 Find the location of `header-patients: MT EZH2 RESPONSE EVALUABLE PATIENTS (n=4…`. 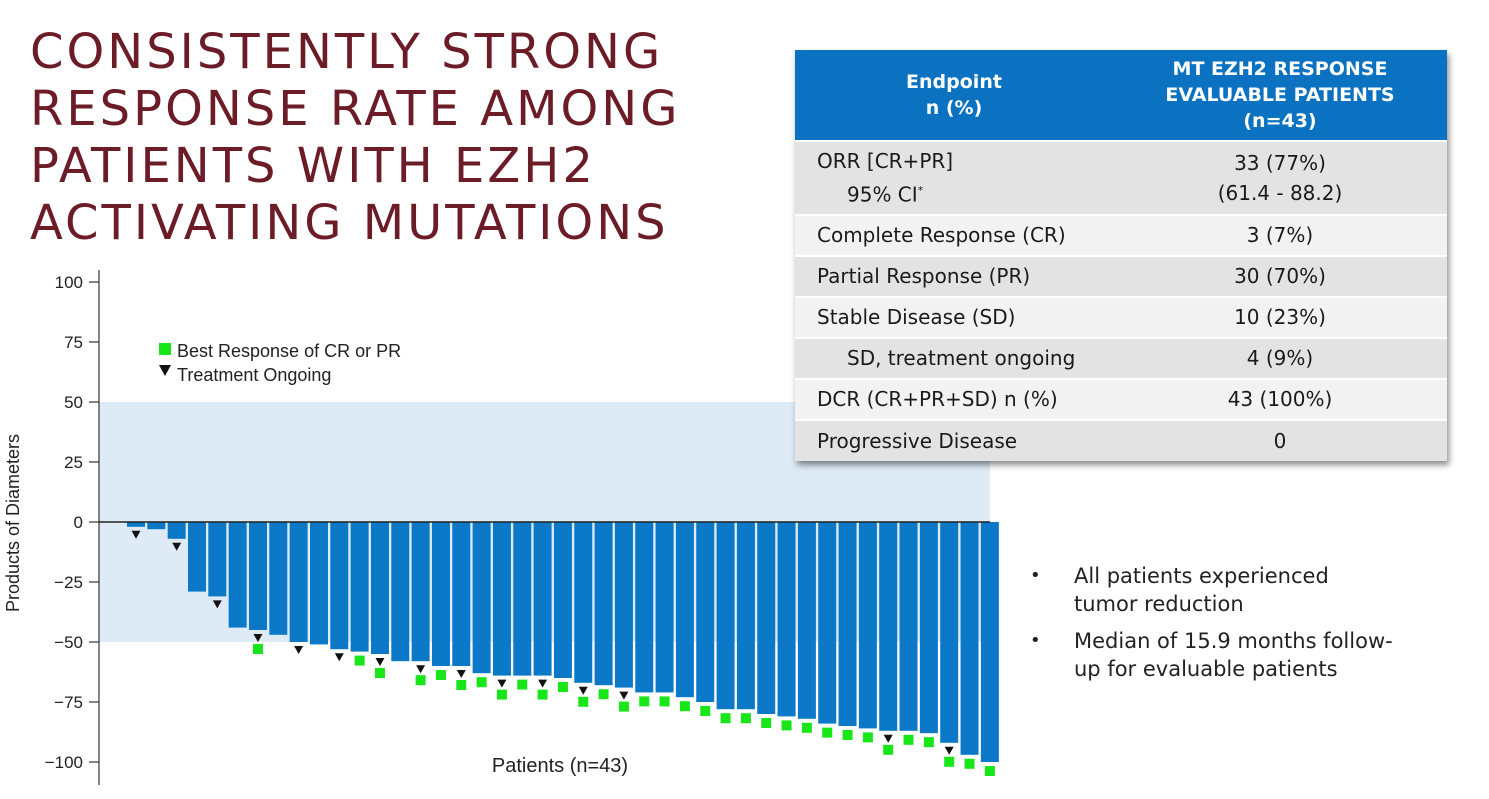

header-patients: MT EZH2 RESPONSE EVALUABLE PATIENTS (n=4… is located at coordinates (1280, 95).